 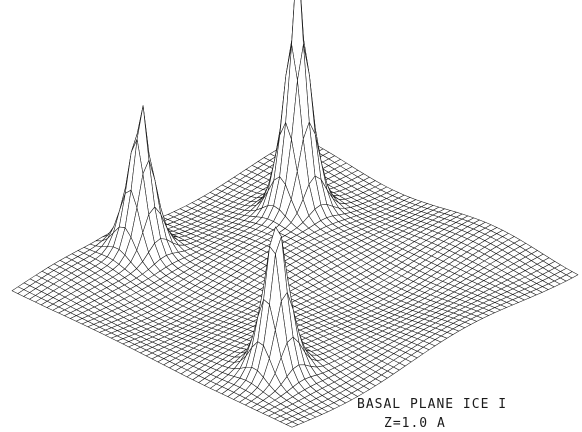 What do you see at coordinates (432, 404) in the screenshot?
I see `caption-title: BASAL PLANE ICE I` at bounding box center [432, 404].